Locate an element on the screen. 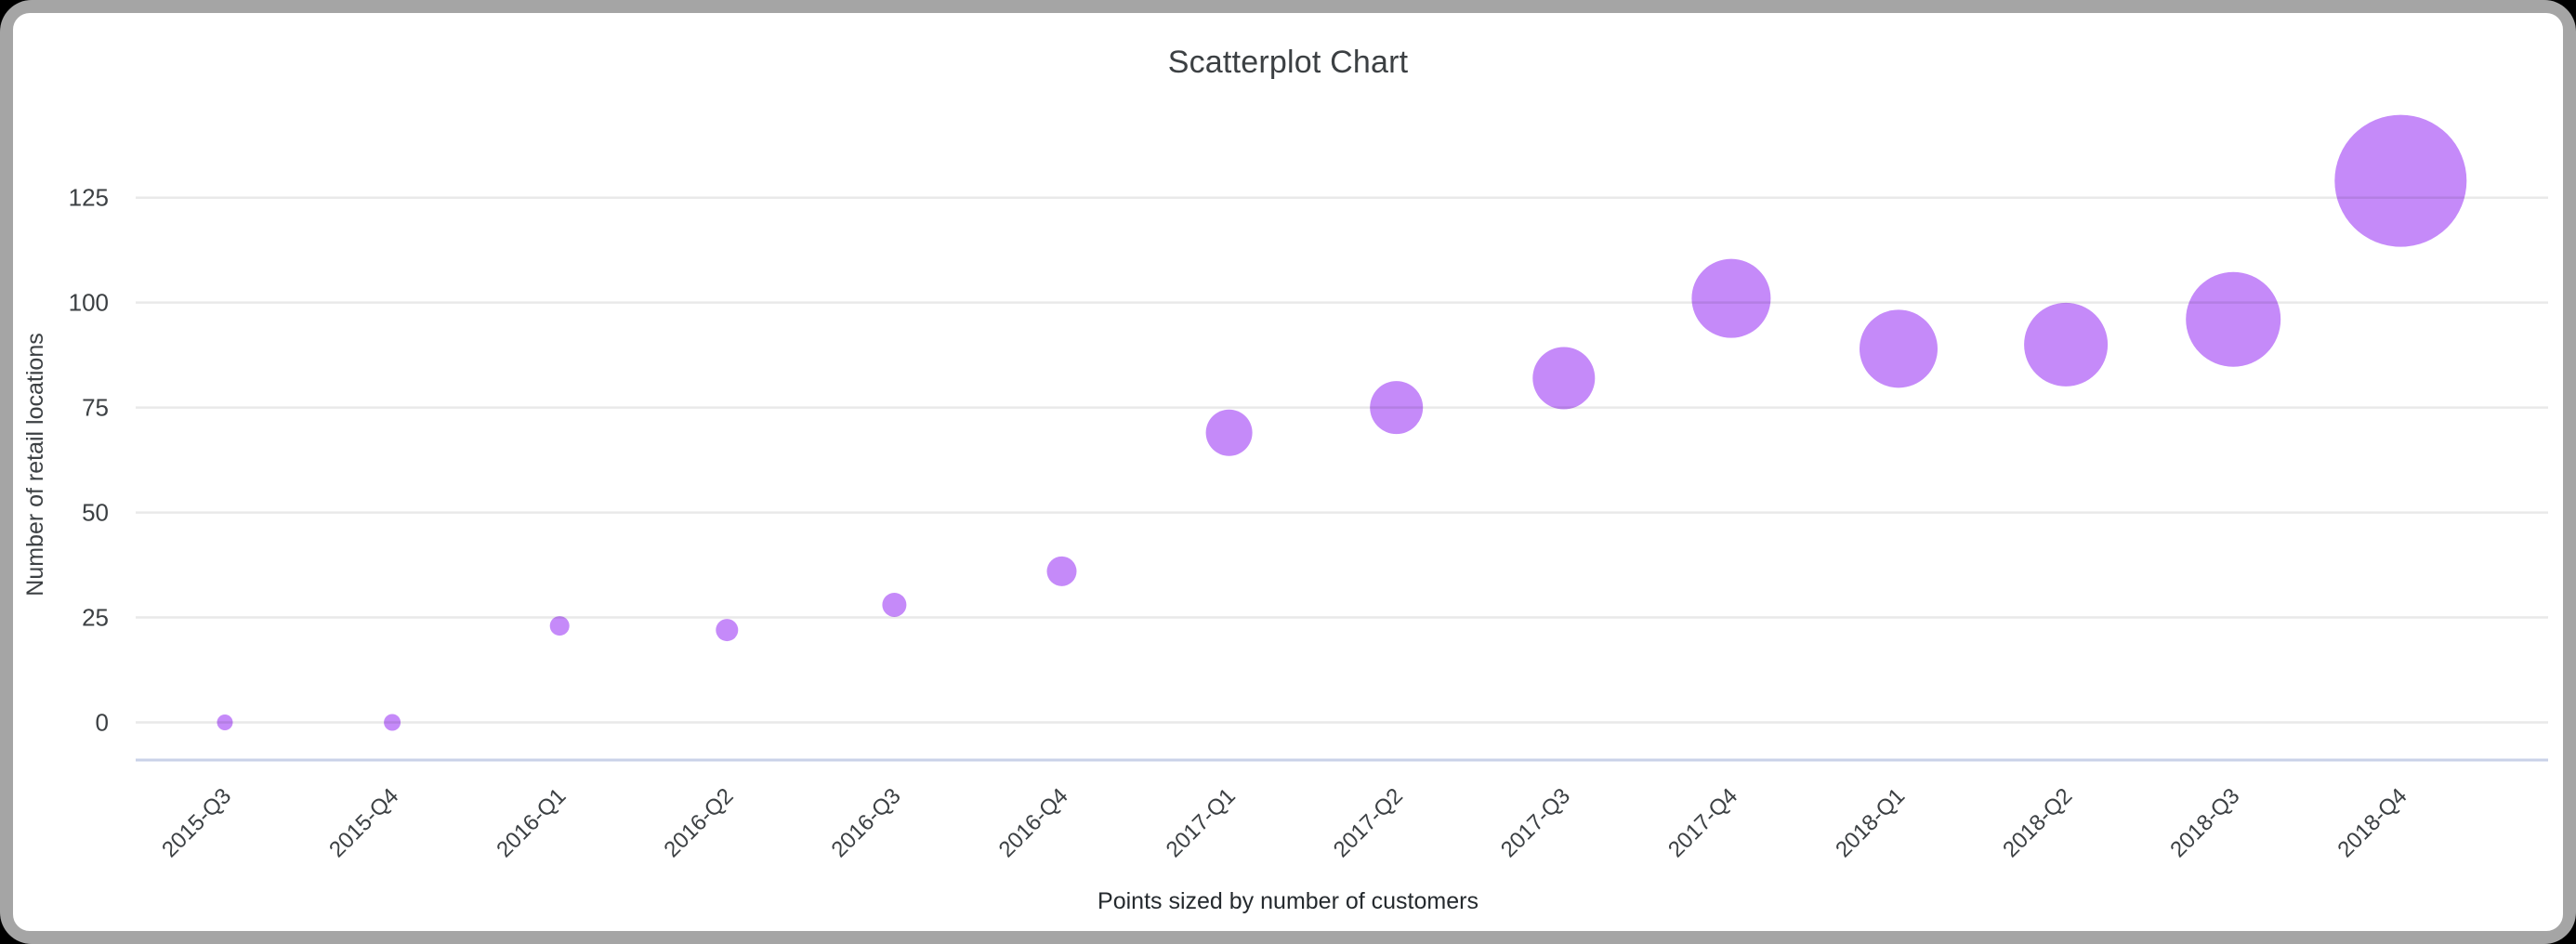  x-tick-label: 2017-Q4 is located at coordinates (1702, 822).